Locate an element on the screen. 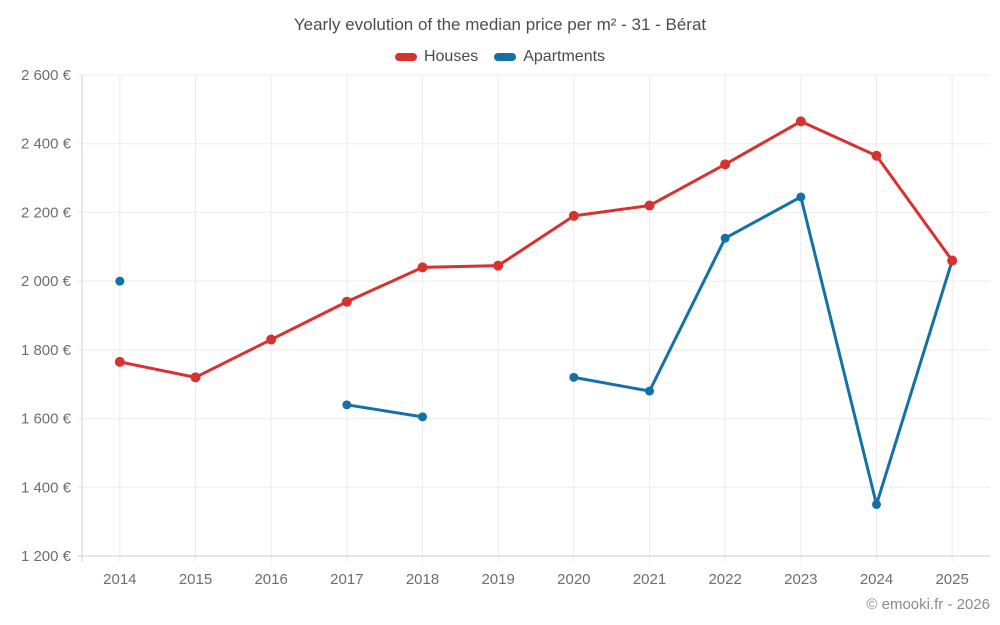  y-axis-tick-label: 1 400 € is located at coordinates (46, 487).